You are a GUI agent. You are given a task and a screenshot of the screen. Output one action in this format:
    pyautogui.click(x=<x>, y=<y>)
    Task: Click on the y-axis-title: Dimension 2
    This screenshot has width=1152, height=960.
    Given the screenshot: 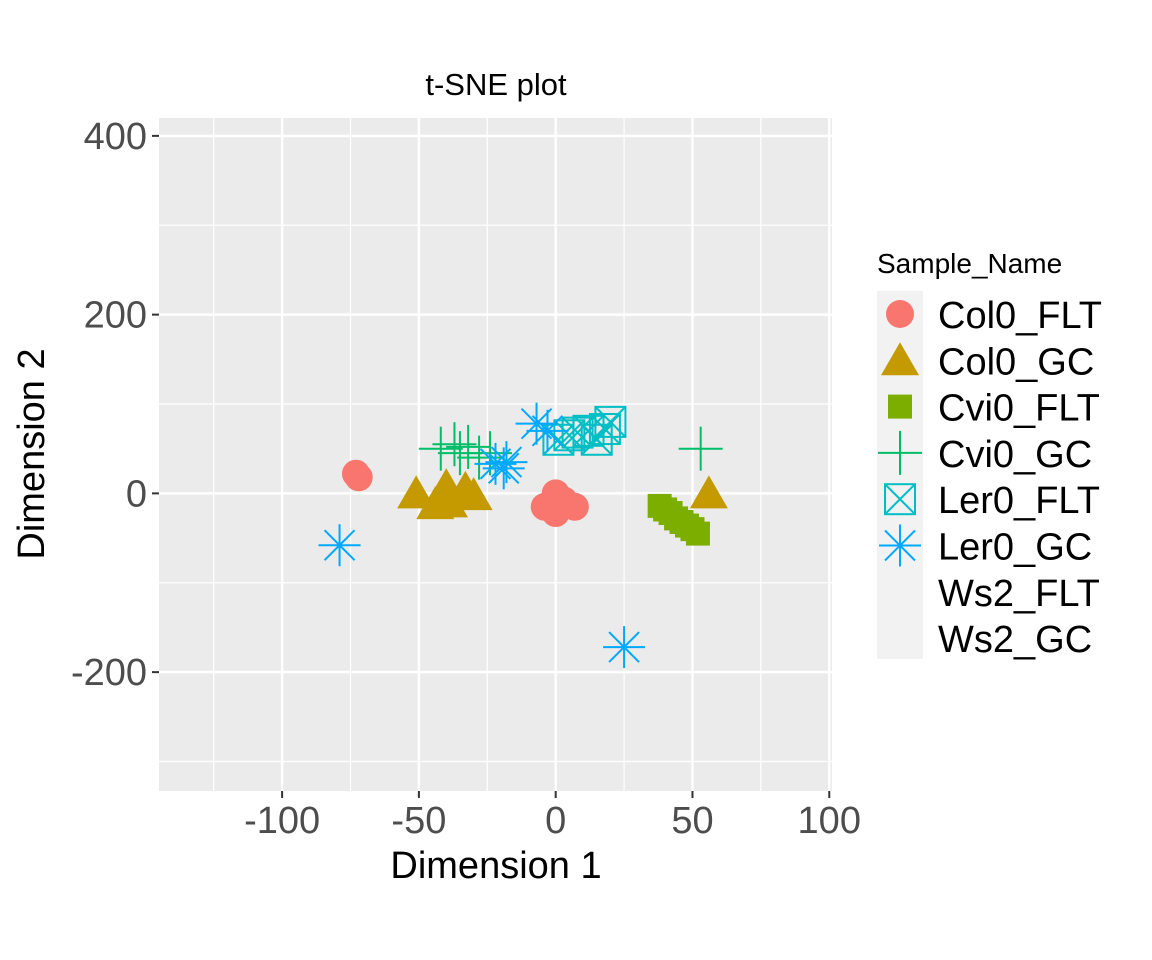 What is the action you would take?
    pyautogui.click(x=32, y=453)
    